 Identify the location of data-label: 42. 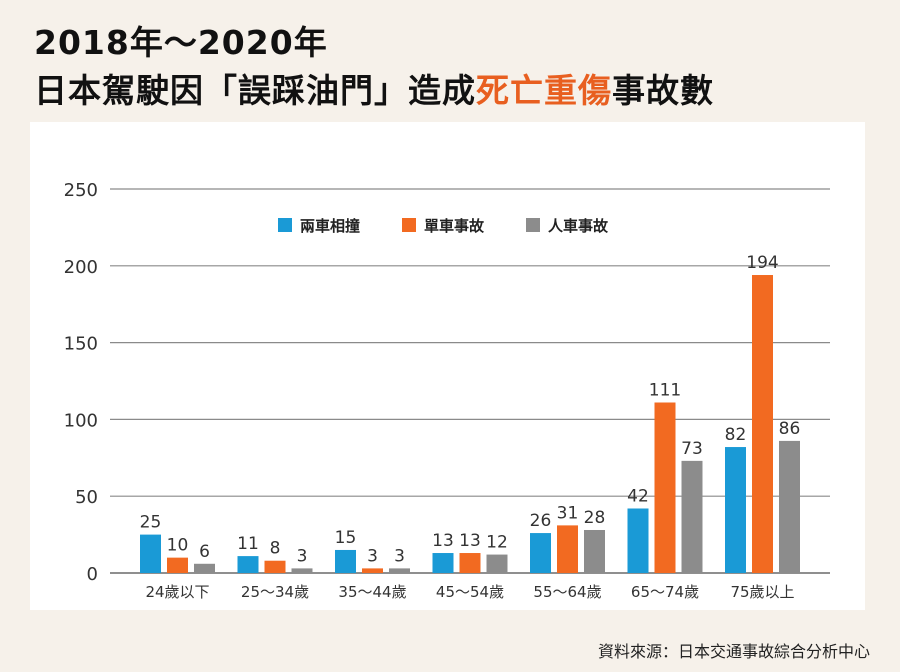
(638, 496).